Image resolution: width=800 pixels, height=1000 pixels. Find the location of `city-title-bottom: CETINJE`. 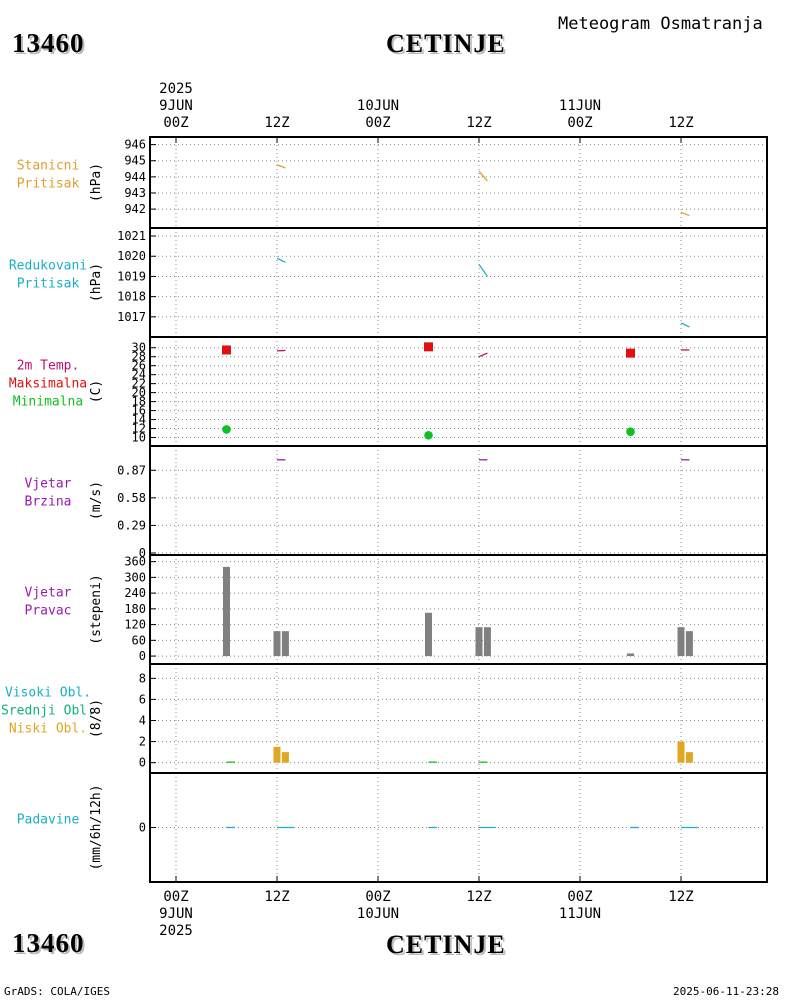

city-title-bottom: CETINJE is located at coordinates (446, 944).